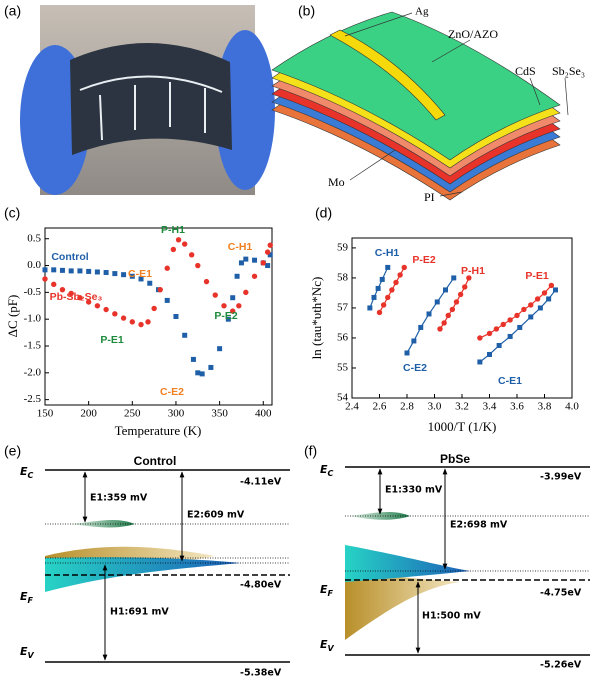 The width and height of the screenshot is (600, 679). Describe the element at coordinates (473, 271) in the screenshot. I see `series-label: P-H1` at that location.